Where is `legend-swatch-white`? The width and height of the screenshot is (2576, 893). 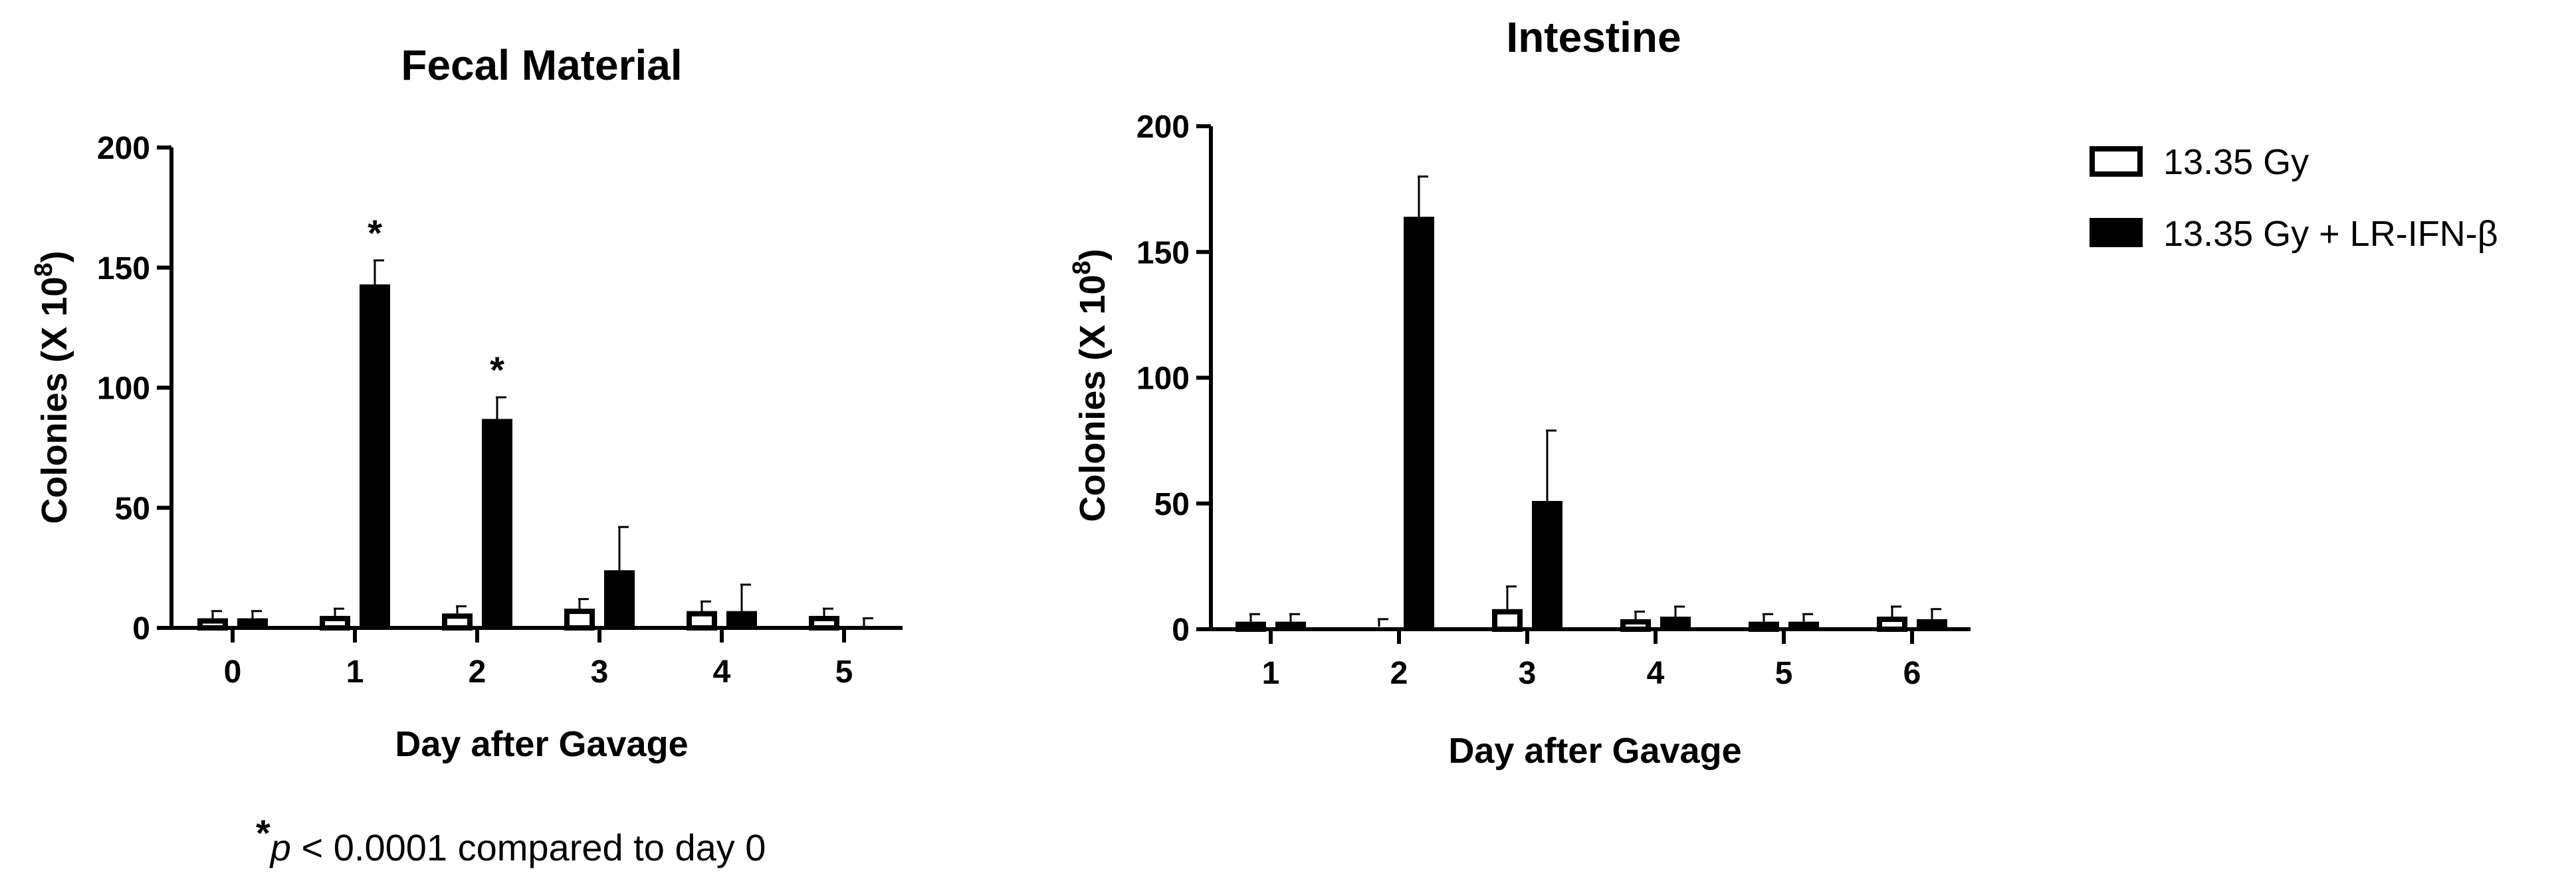
legend-swatch-white is located at coordinates (2116, 161).